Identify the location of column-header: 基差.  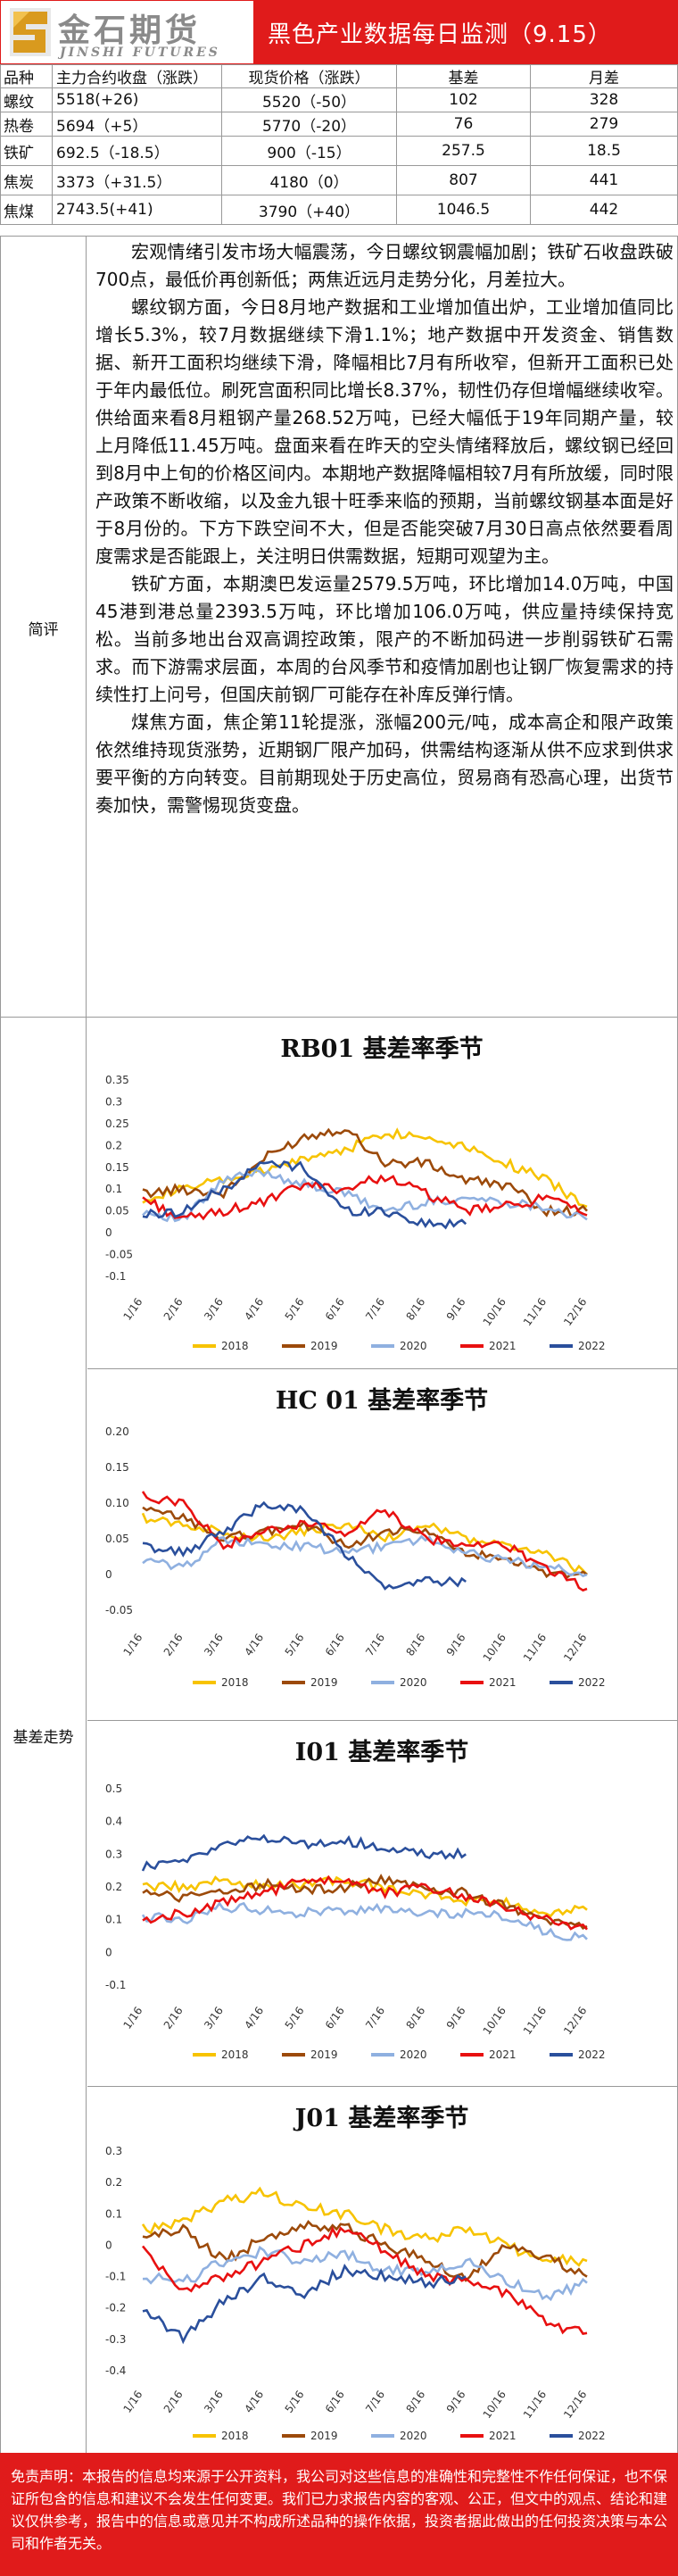
(463, 76).